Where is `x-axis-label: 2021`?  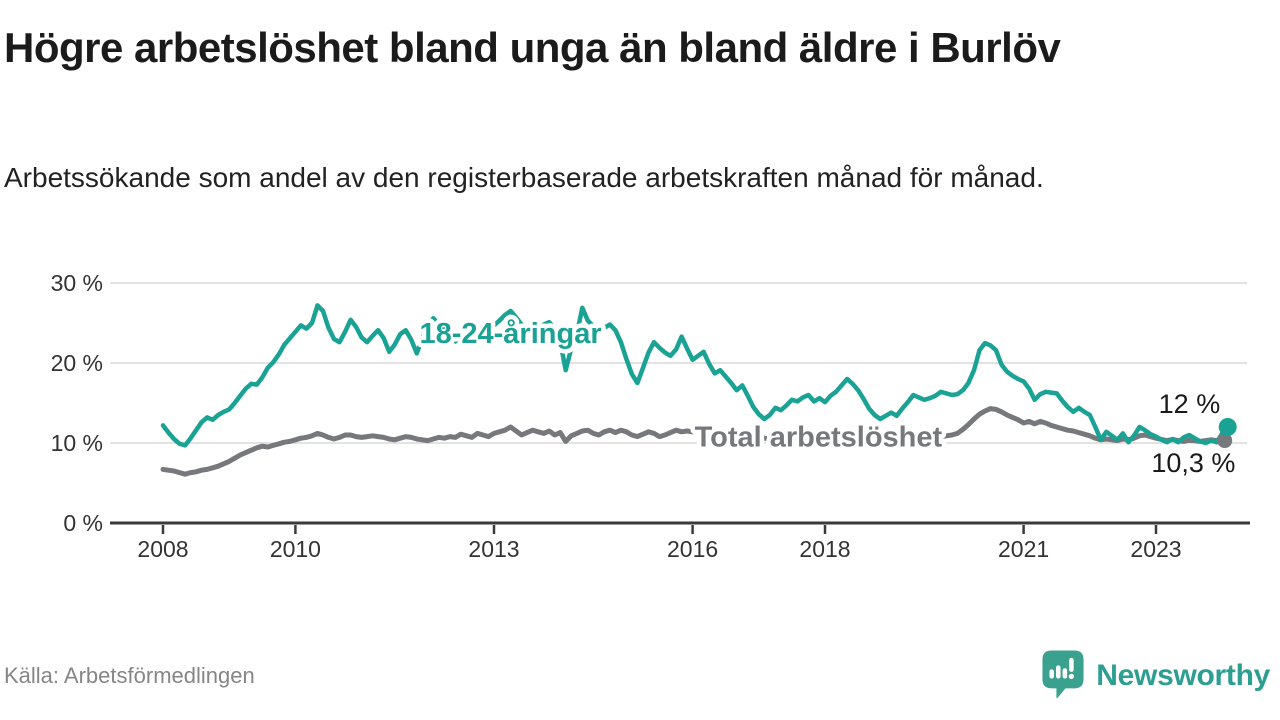 x-axis-label: 2021 is located at coordinates (1023, 549).